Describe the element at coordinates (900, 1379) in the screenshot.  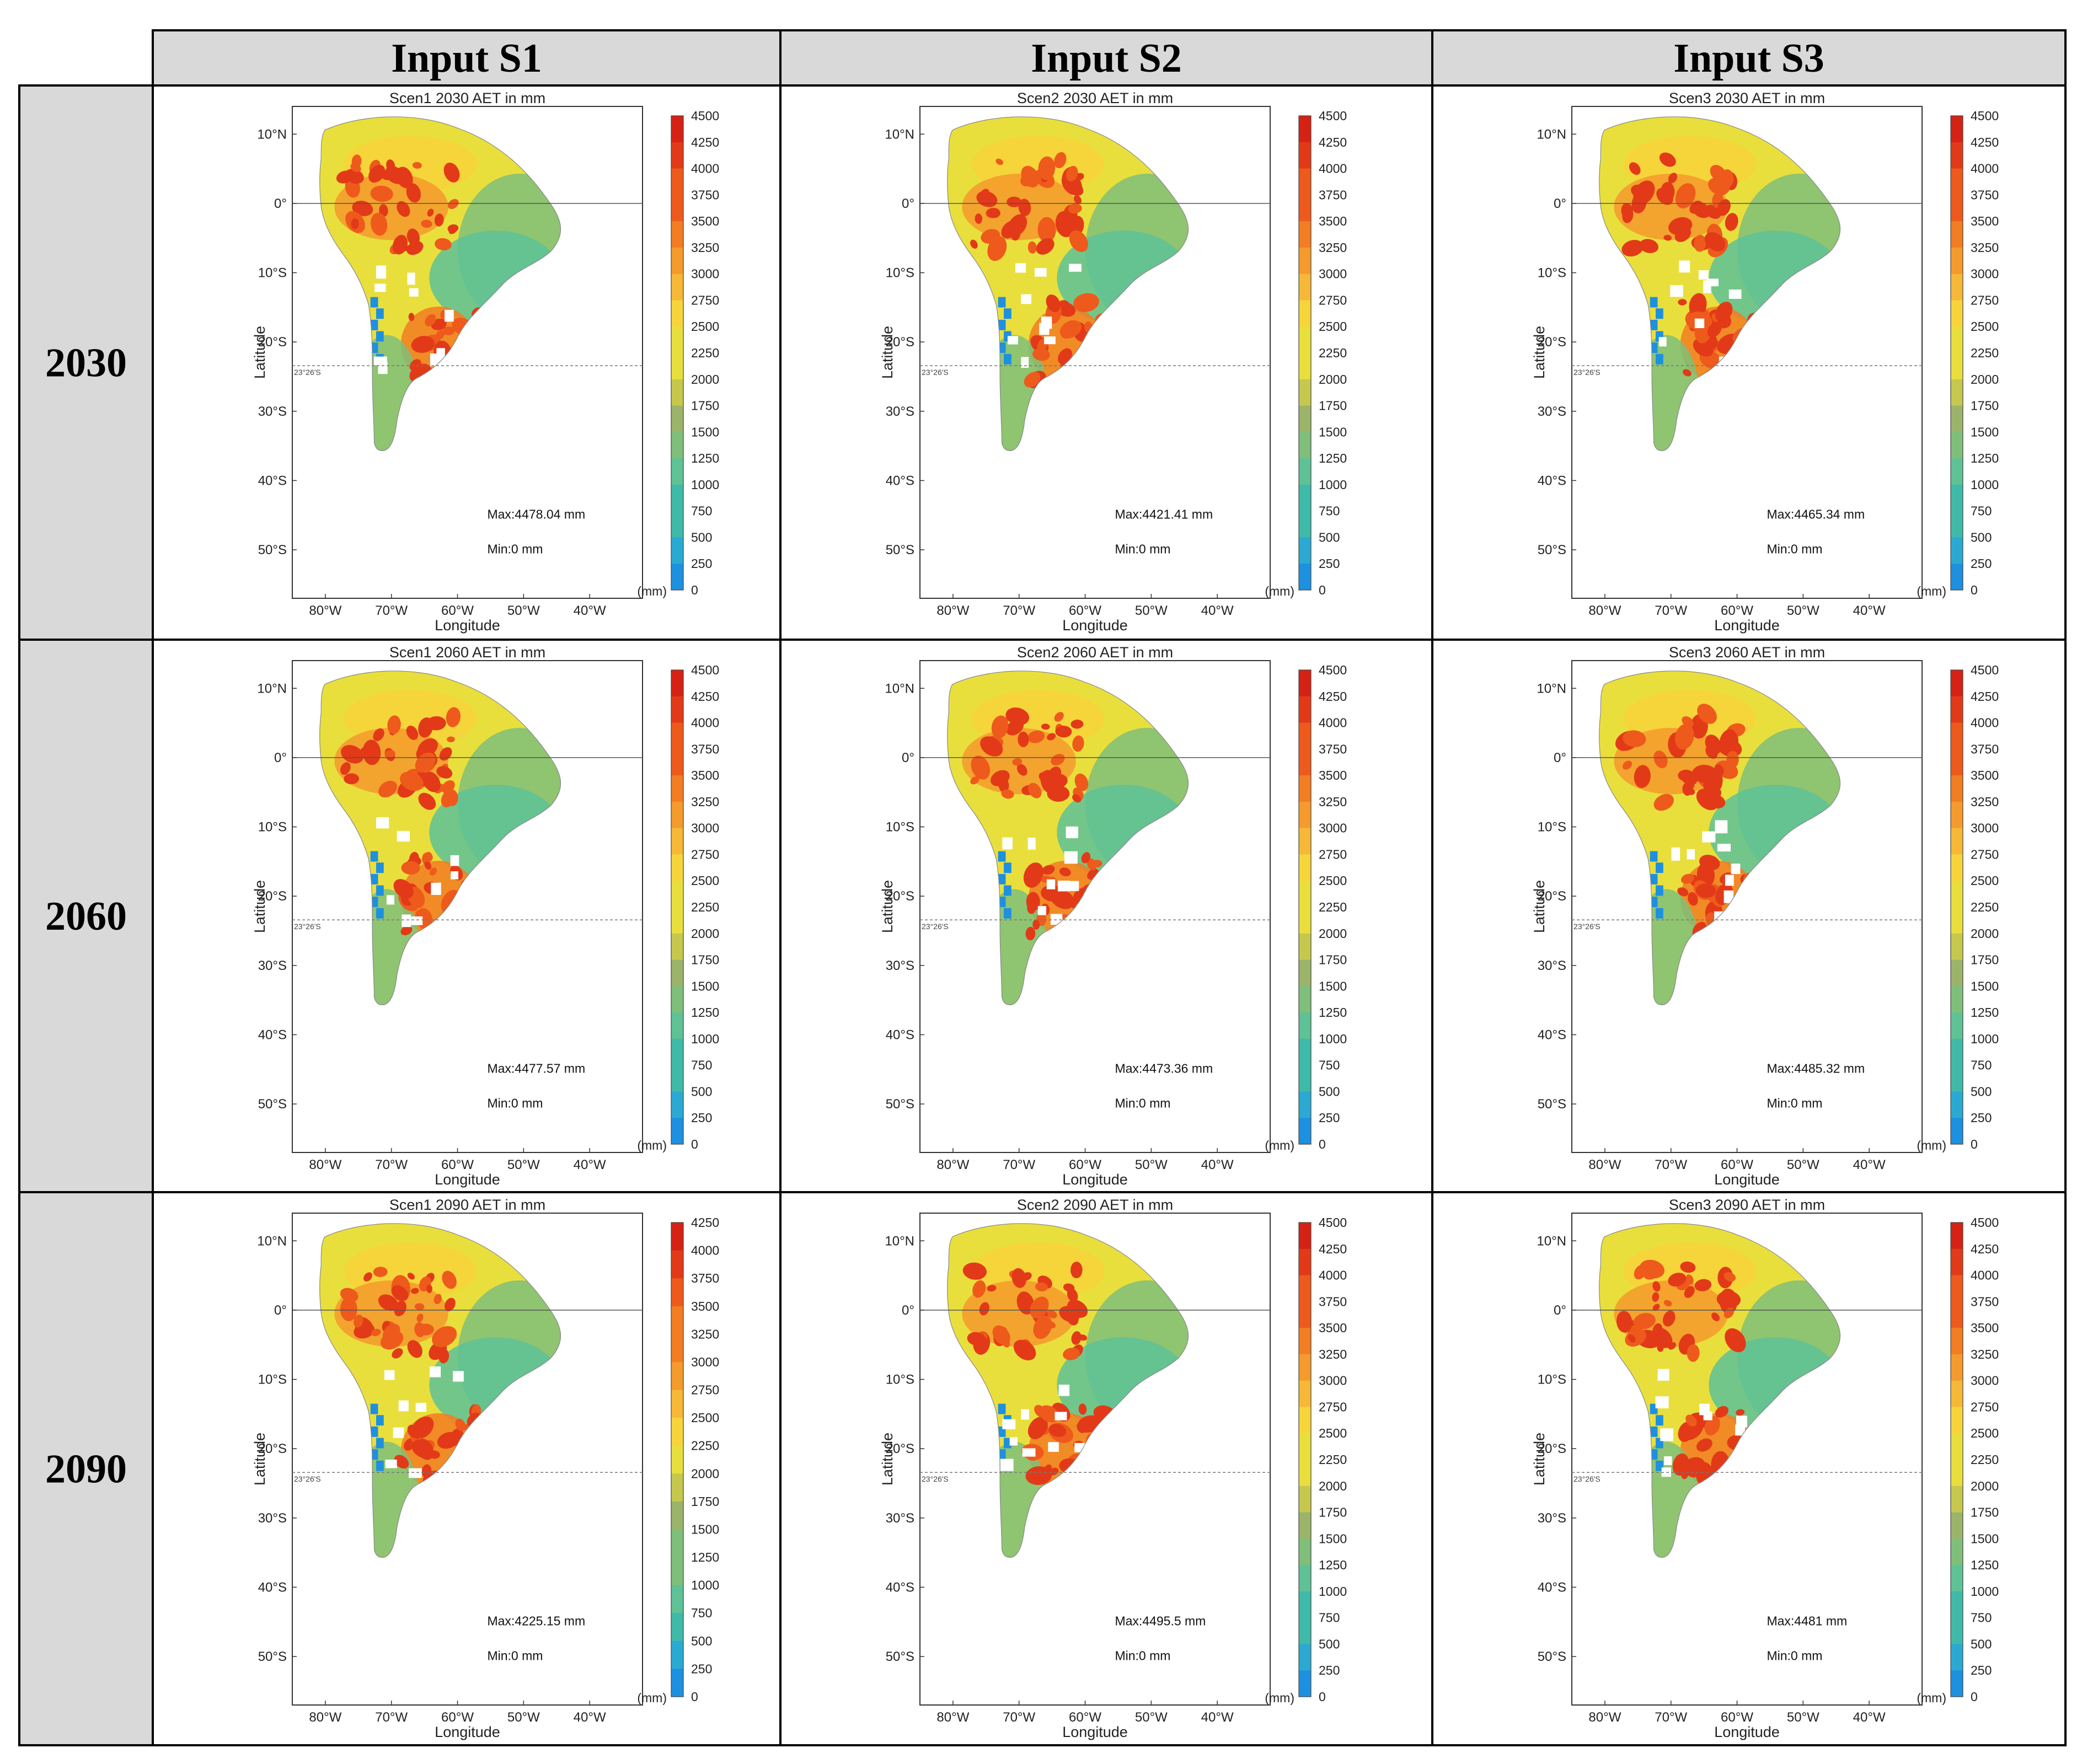
I see `lat-tick-label: 10°S` at that location.